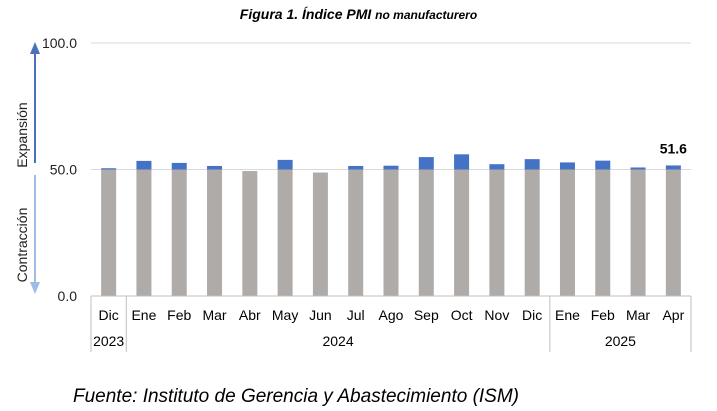 The image size is (717, 411). Describe the element at coordinates (35, 288) in the screenshot. I see `contraction-arrow-head` at that location.